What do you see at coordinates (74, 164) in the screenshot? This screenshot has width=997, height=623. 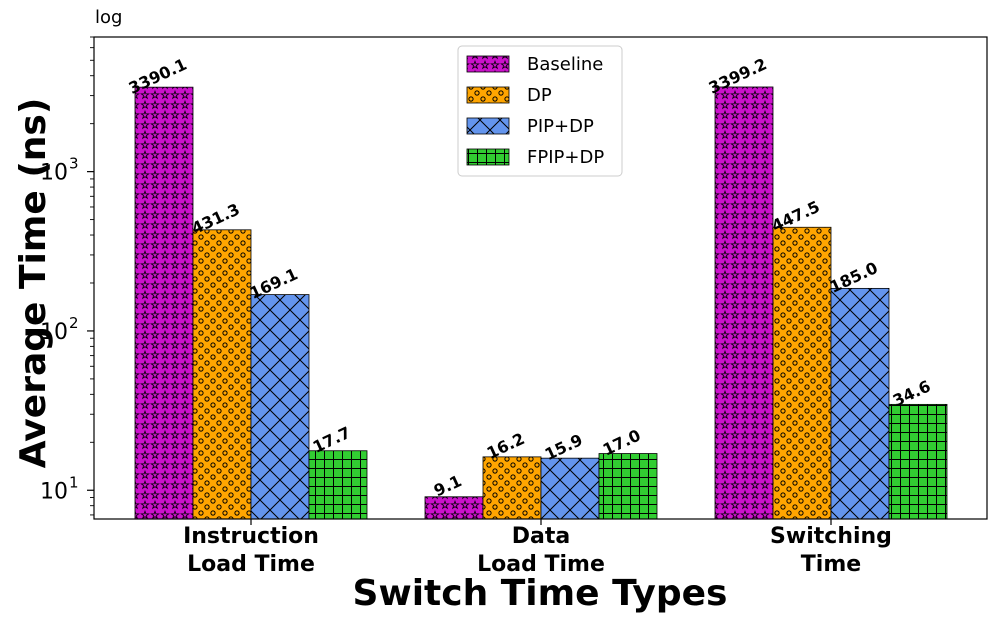 I see `y-tick-exponent: 3` at bounding box center [74, 164].